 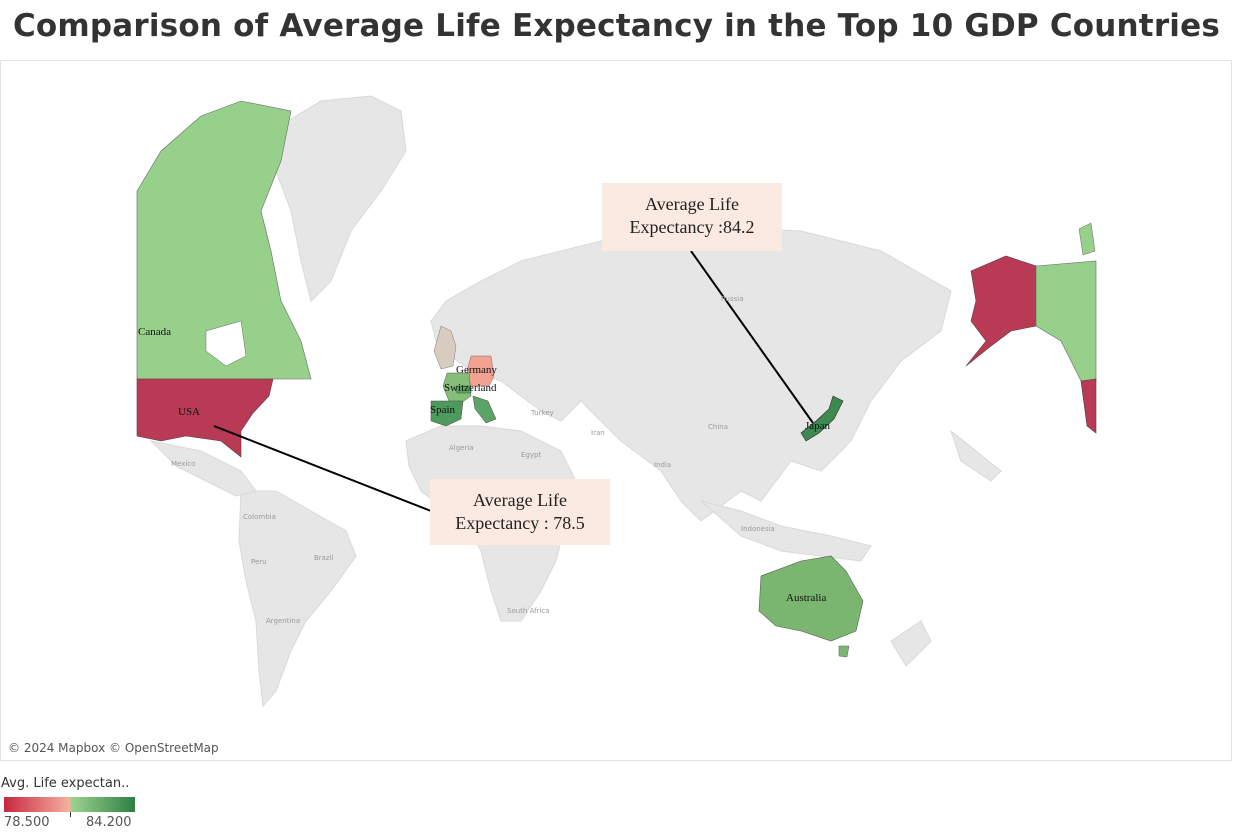 What do you see at coordinates (69, 804) in the screenshot?
I see `legend-color-ramp` at bounding box center [69, 804].